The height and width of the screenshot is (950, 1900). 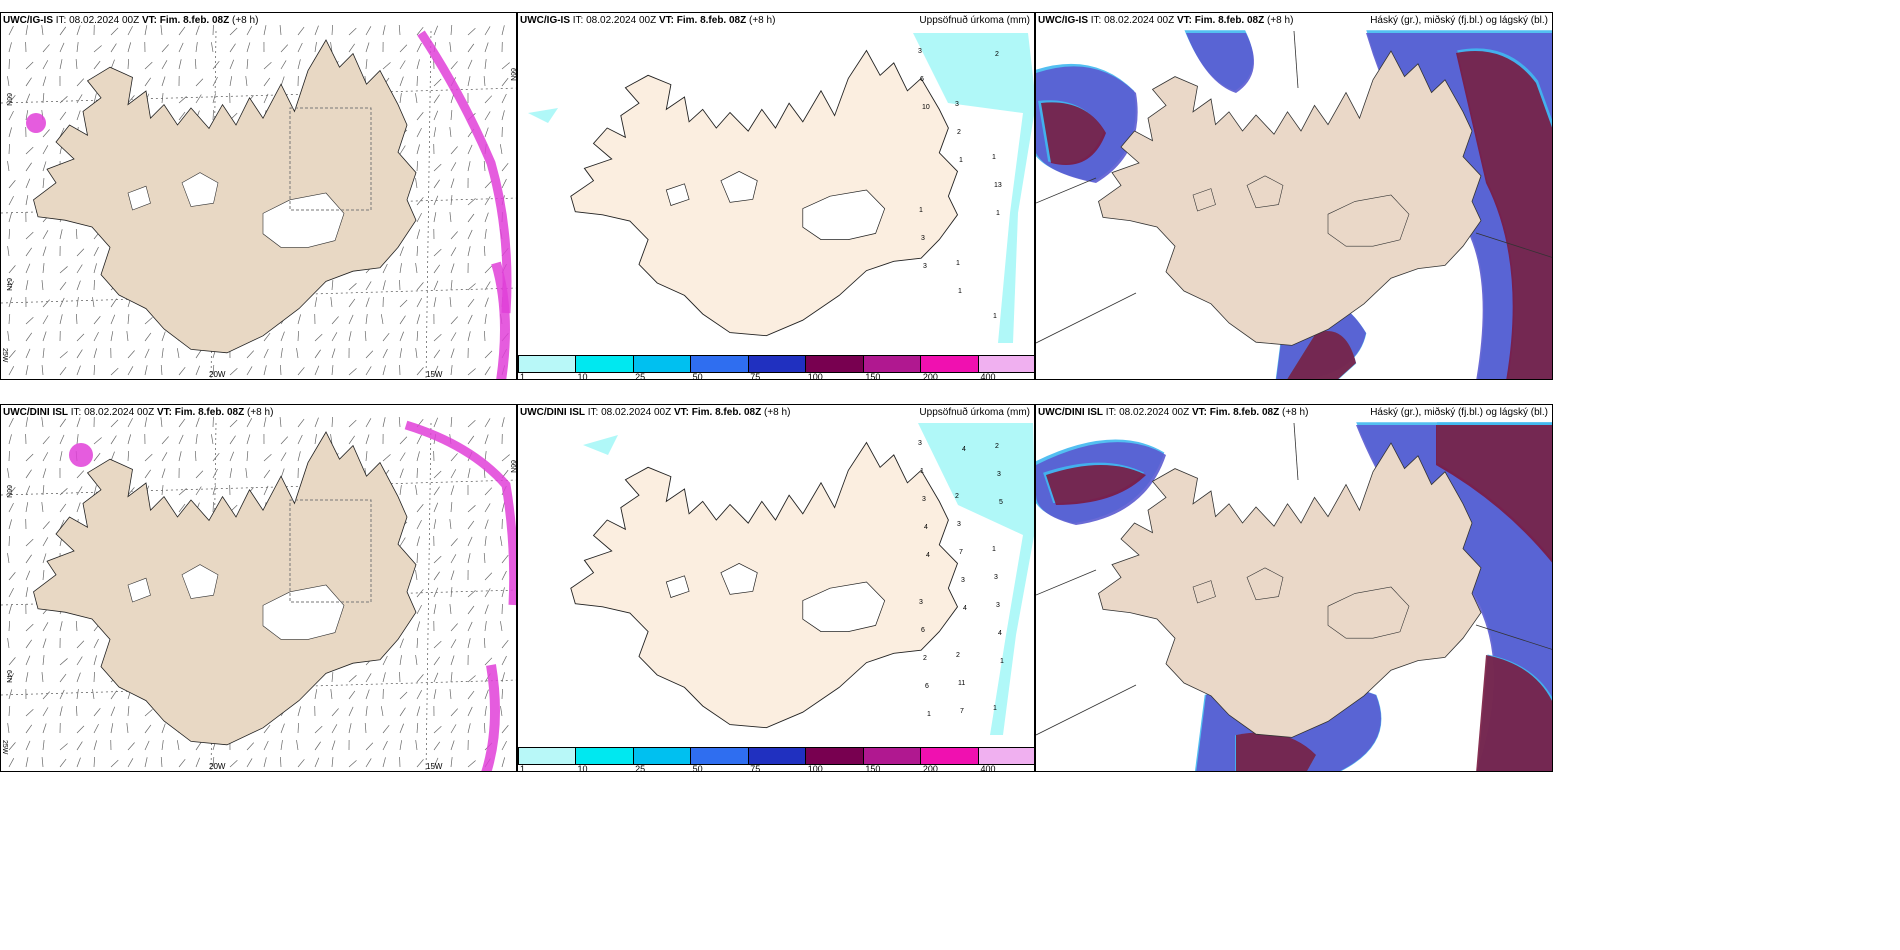 I want to click on domain-boundary, so click(x=1513, y=637).